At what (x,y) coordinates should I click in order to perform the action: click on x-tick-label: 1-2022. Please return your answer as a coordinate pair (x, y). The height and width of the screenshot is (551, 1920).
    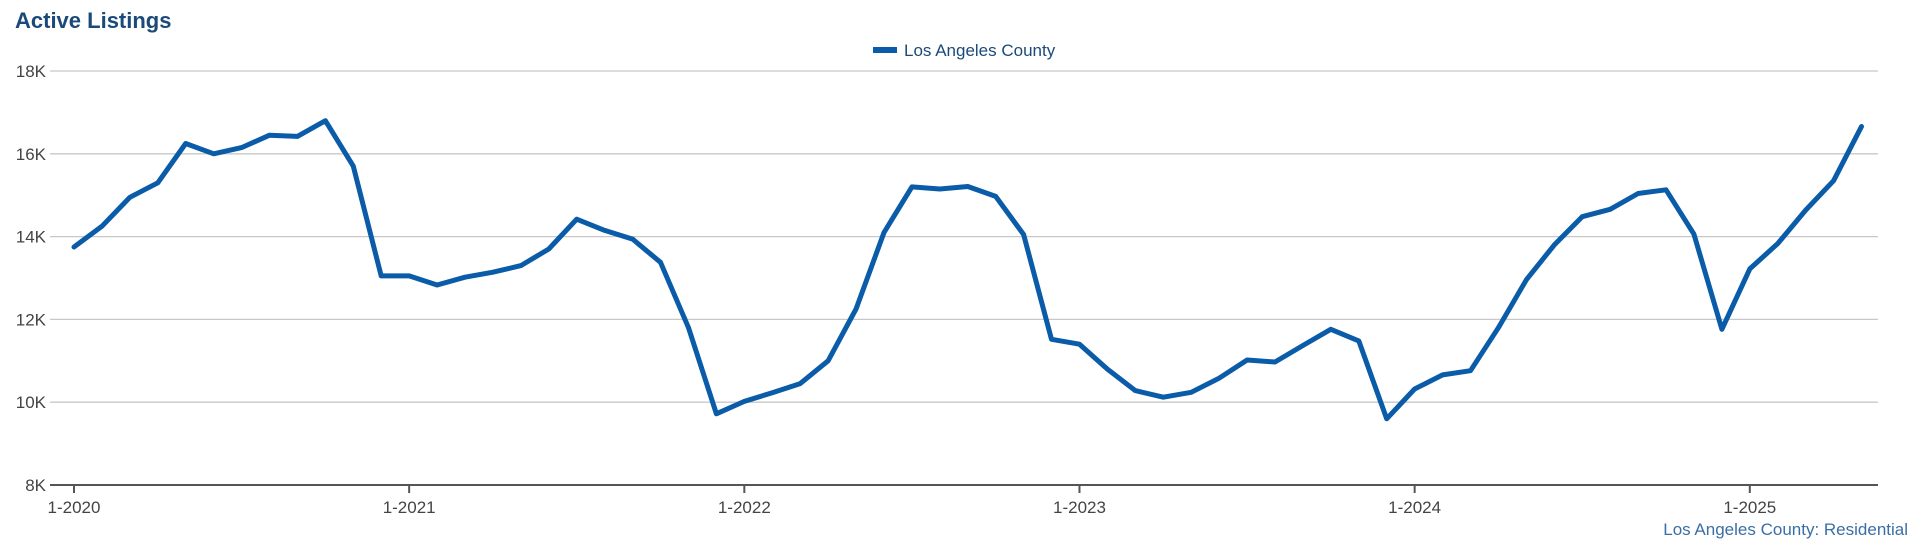
    Looking at the image, I should click on (744, 507).